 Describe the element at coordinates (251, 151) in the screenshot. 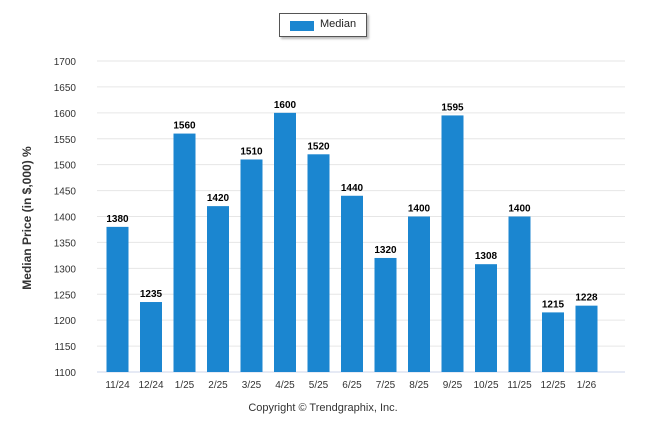

I see `bar-value-label: 1510` at that location.